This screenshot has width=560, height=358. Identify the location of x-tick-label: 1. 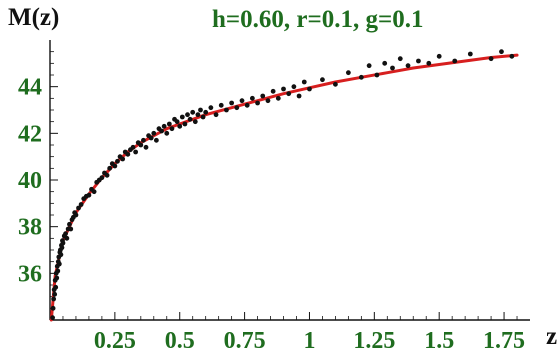
(309, 341).